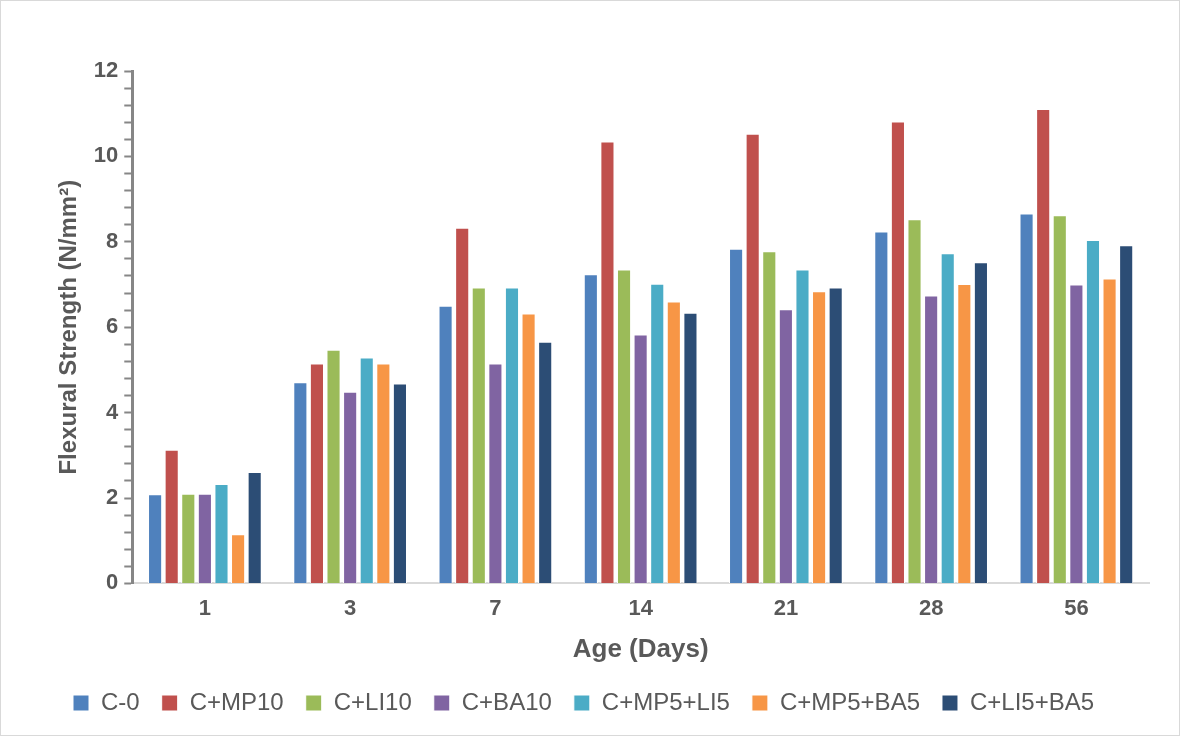  Describe the element at coordinates (350, 607) in the screenshot. I see `x-tick-label: 3` at that location.